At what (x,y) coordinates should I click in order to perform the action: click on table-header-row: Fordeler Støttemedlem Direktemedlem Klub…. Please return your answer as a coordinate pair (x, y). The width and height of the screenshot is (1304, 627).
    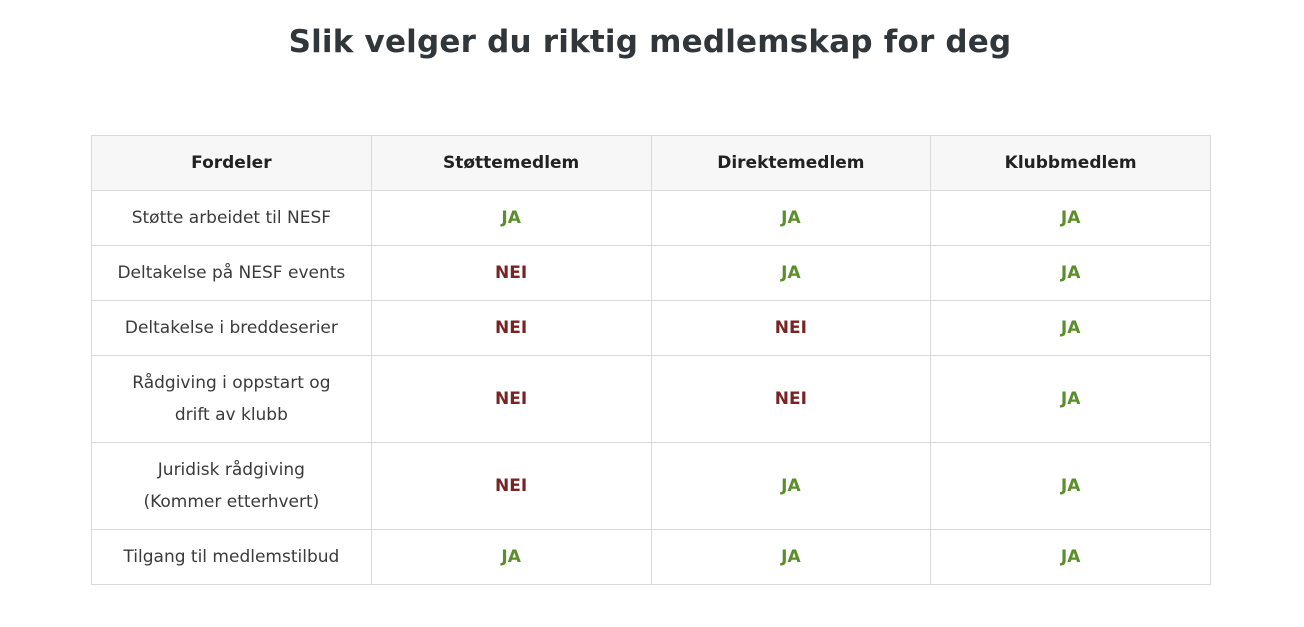
    Looking at the image, I should click on (651, 163).